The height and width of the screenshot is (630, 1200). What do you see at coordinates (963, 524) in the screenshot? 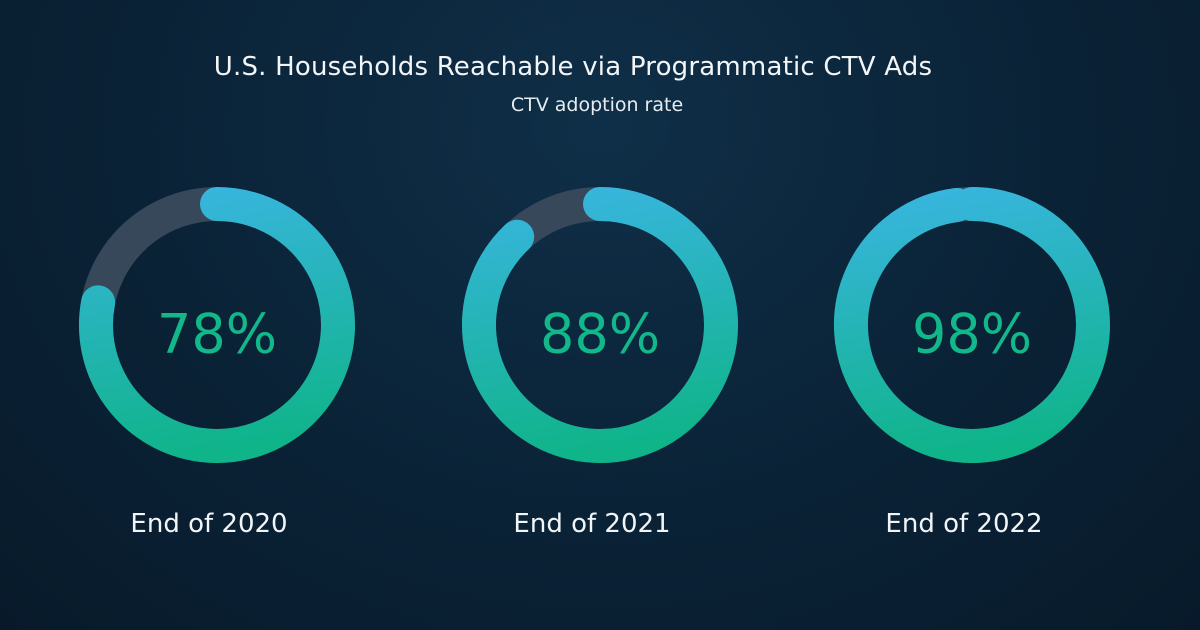
I see `category-label: End of 2022` at bounding box center [963, 524].